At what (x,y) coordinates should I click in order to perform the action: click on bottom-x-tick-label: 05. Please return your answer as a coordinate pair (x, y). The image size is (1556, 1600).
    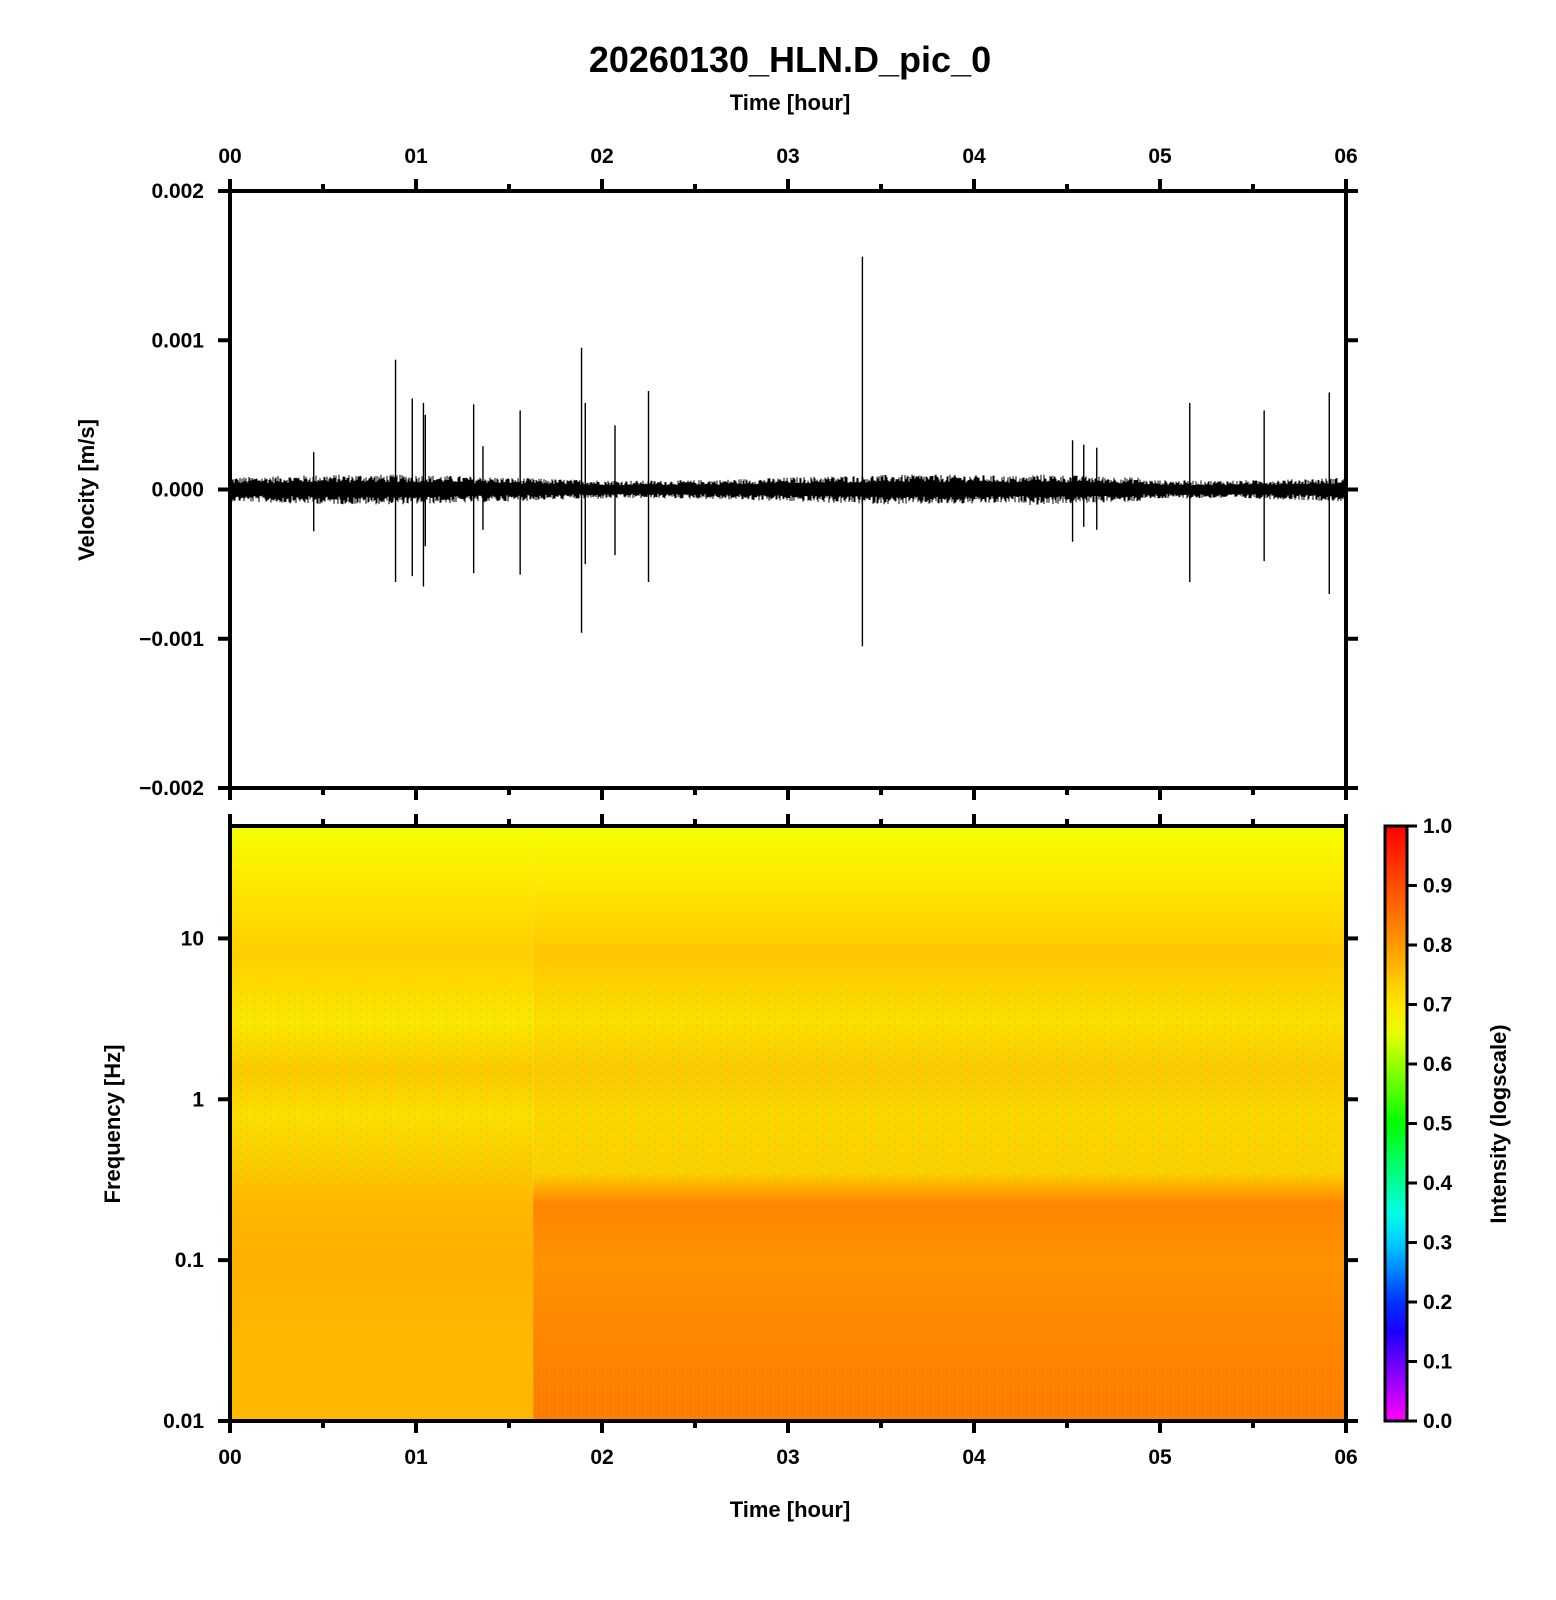
    Looking at the image, I should click on (1160, 1457).